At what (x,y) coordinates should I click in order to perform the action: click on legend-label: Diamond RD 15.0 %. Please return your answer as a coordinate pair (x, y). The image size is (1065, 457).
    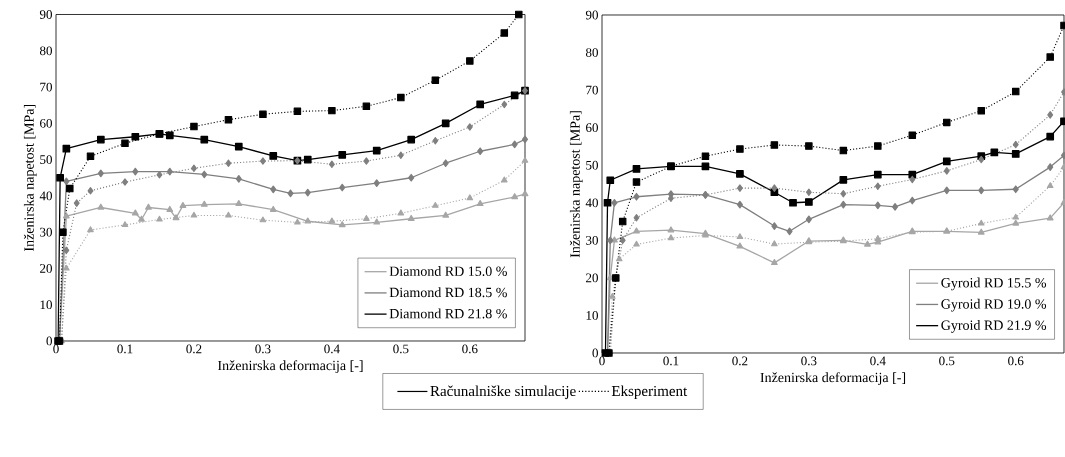
    Looking at the image, I should click on (448, 271).